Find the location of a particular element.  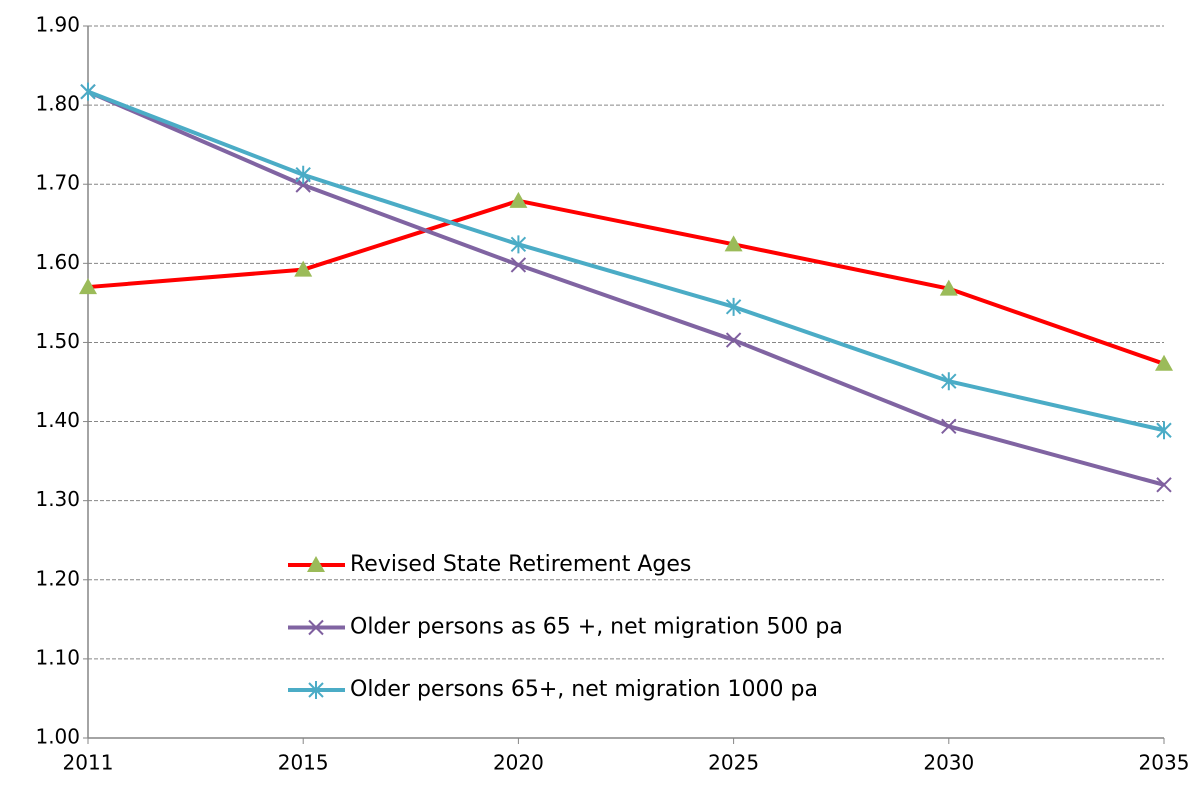

y-tick-label: 1.70 is located at coordinates (57, 183).